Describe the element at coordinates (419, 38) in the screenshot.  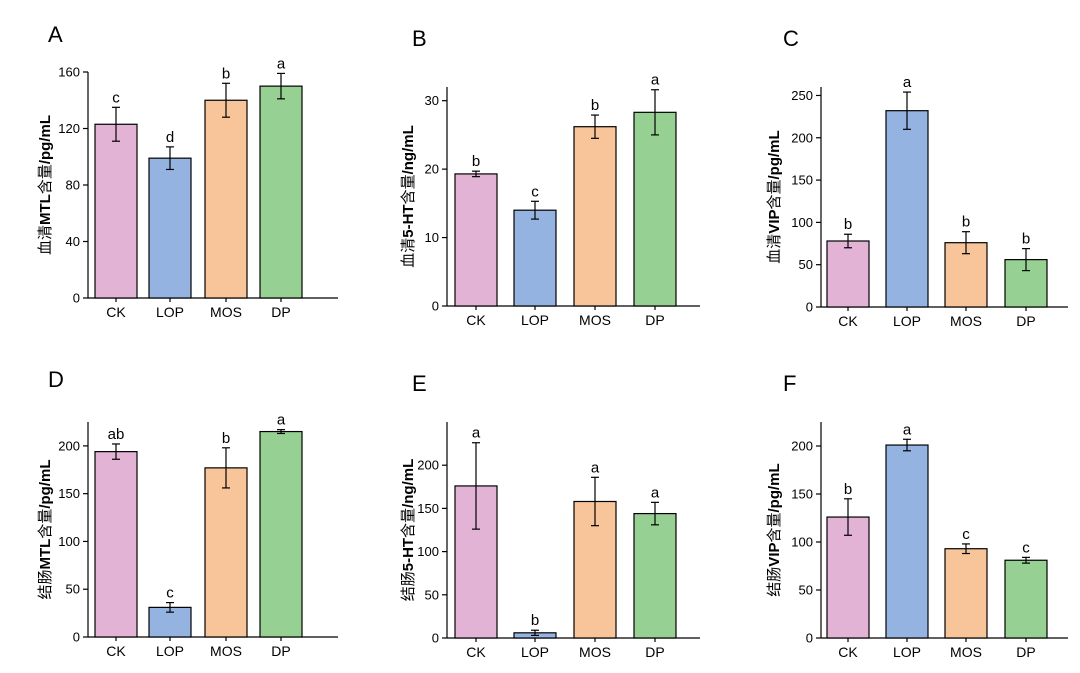
I see `panel-letter: B` at that location.